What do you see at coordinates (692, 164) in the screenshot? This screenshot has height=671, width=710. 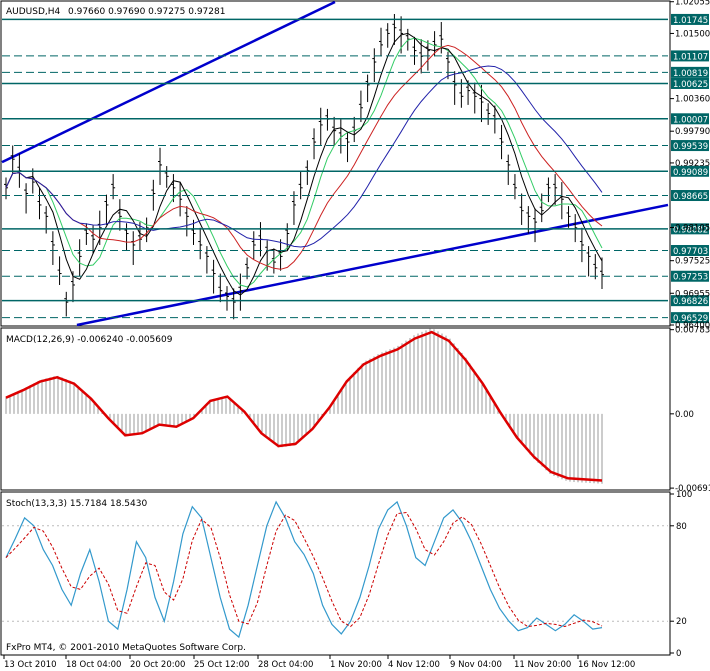 I see `price-tick-label: 0.99235` at bounding box center [692, 164].